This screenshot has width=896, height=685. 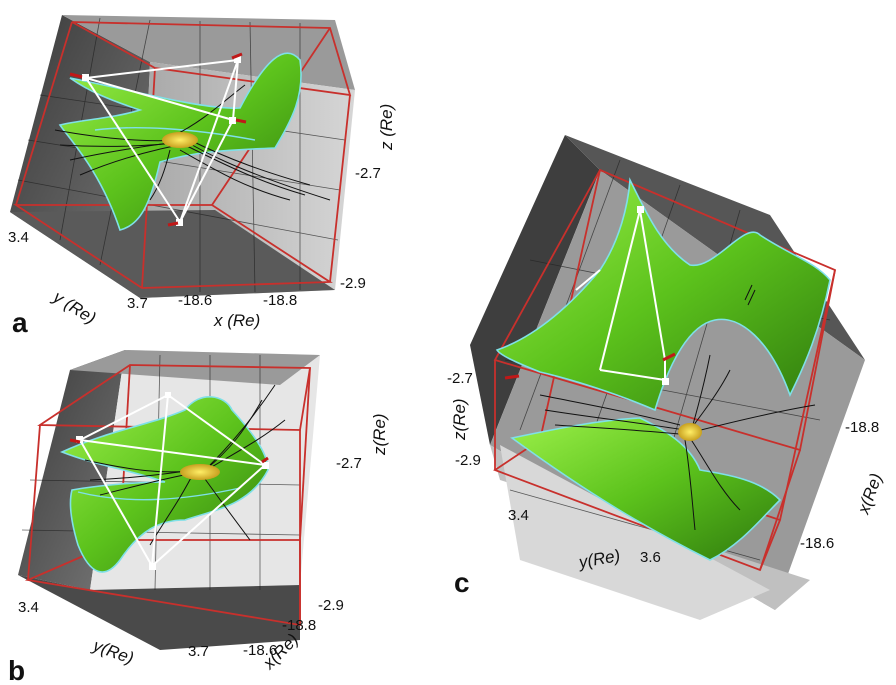 What do you see at coordinates (646, 489) in the screenshot?
I see `surface-sheet-lower` at bounding box center [646, 489].